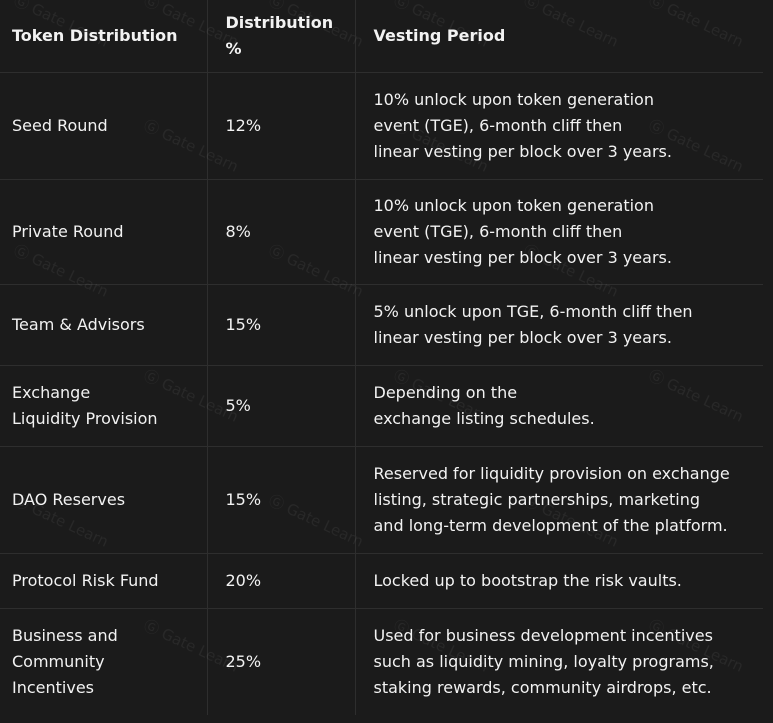 This screenshot has width=773, height=723. Describe the element at coordinates (233, 48) in the screenshot. I see `header-distribution-line2: %` at that location.